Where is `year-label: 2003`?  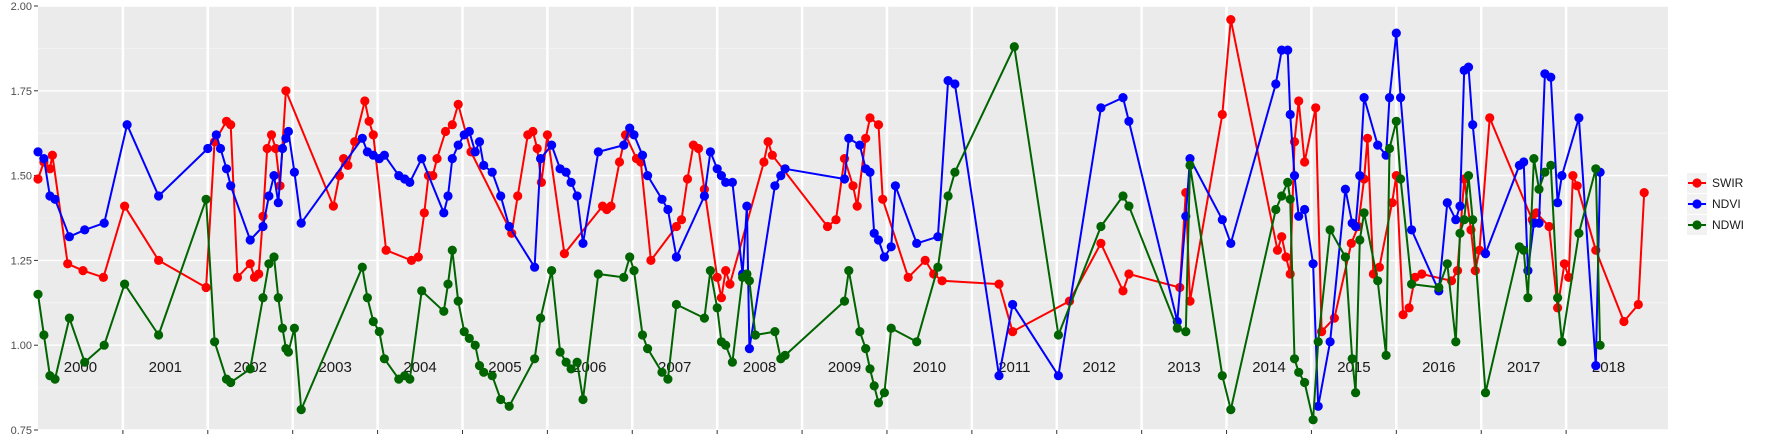 year-label: 2003 is located at coordinates (334, 367).